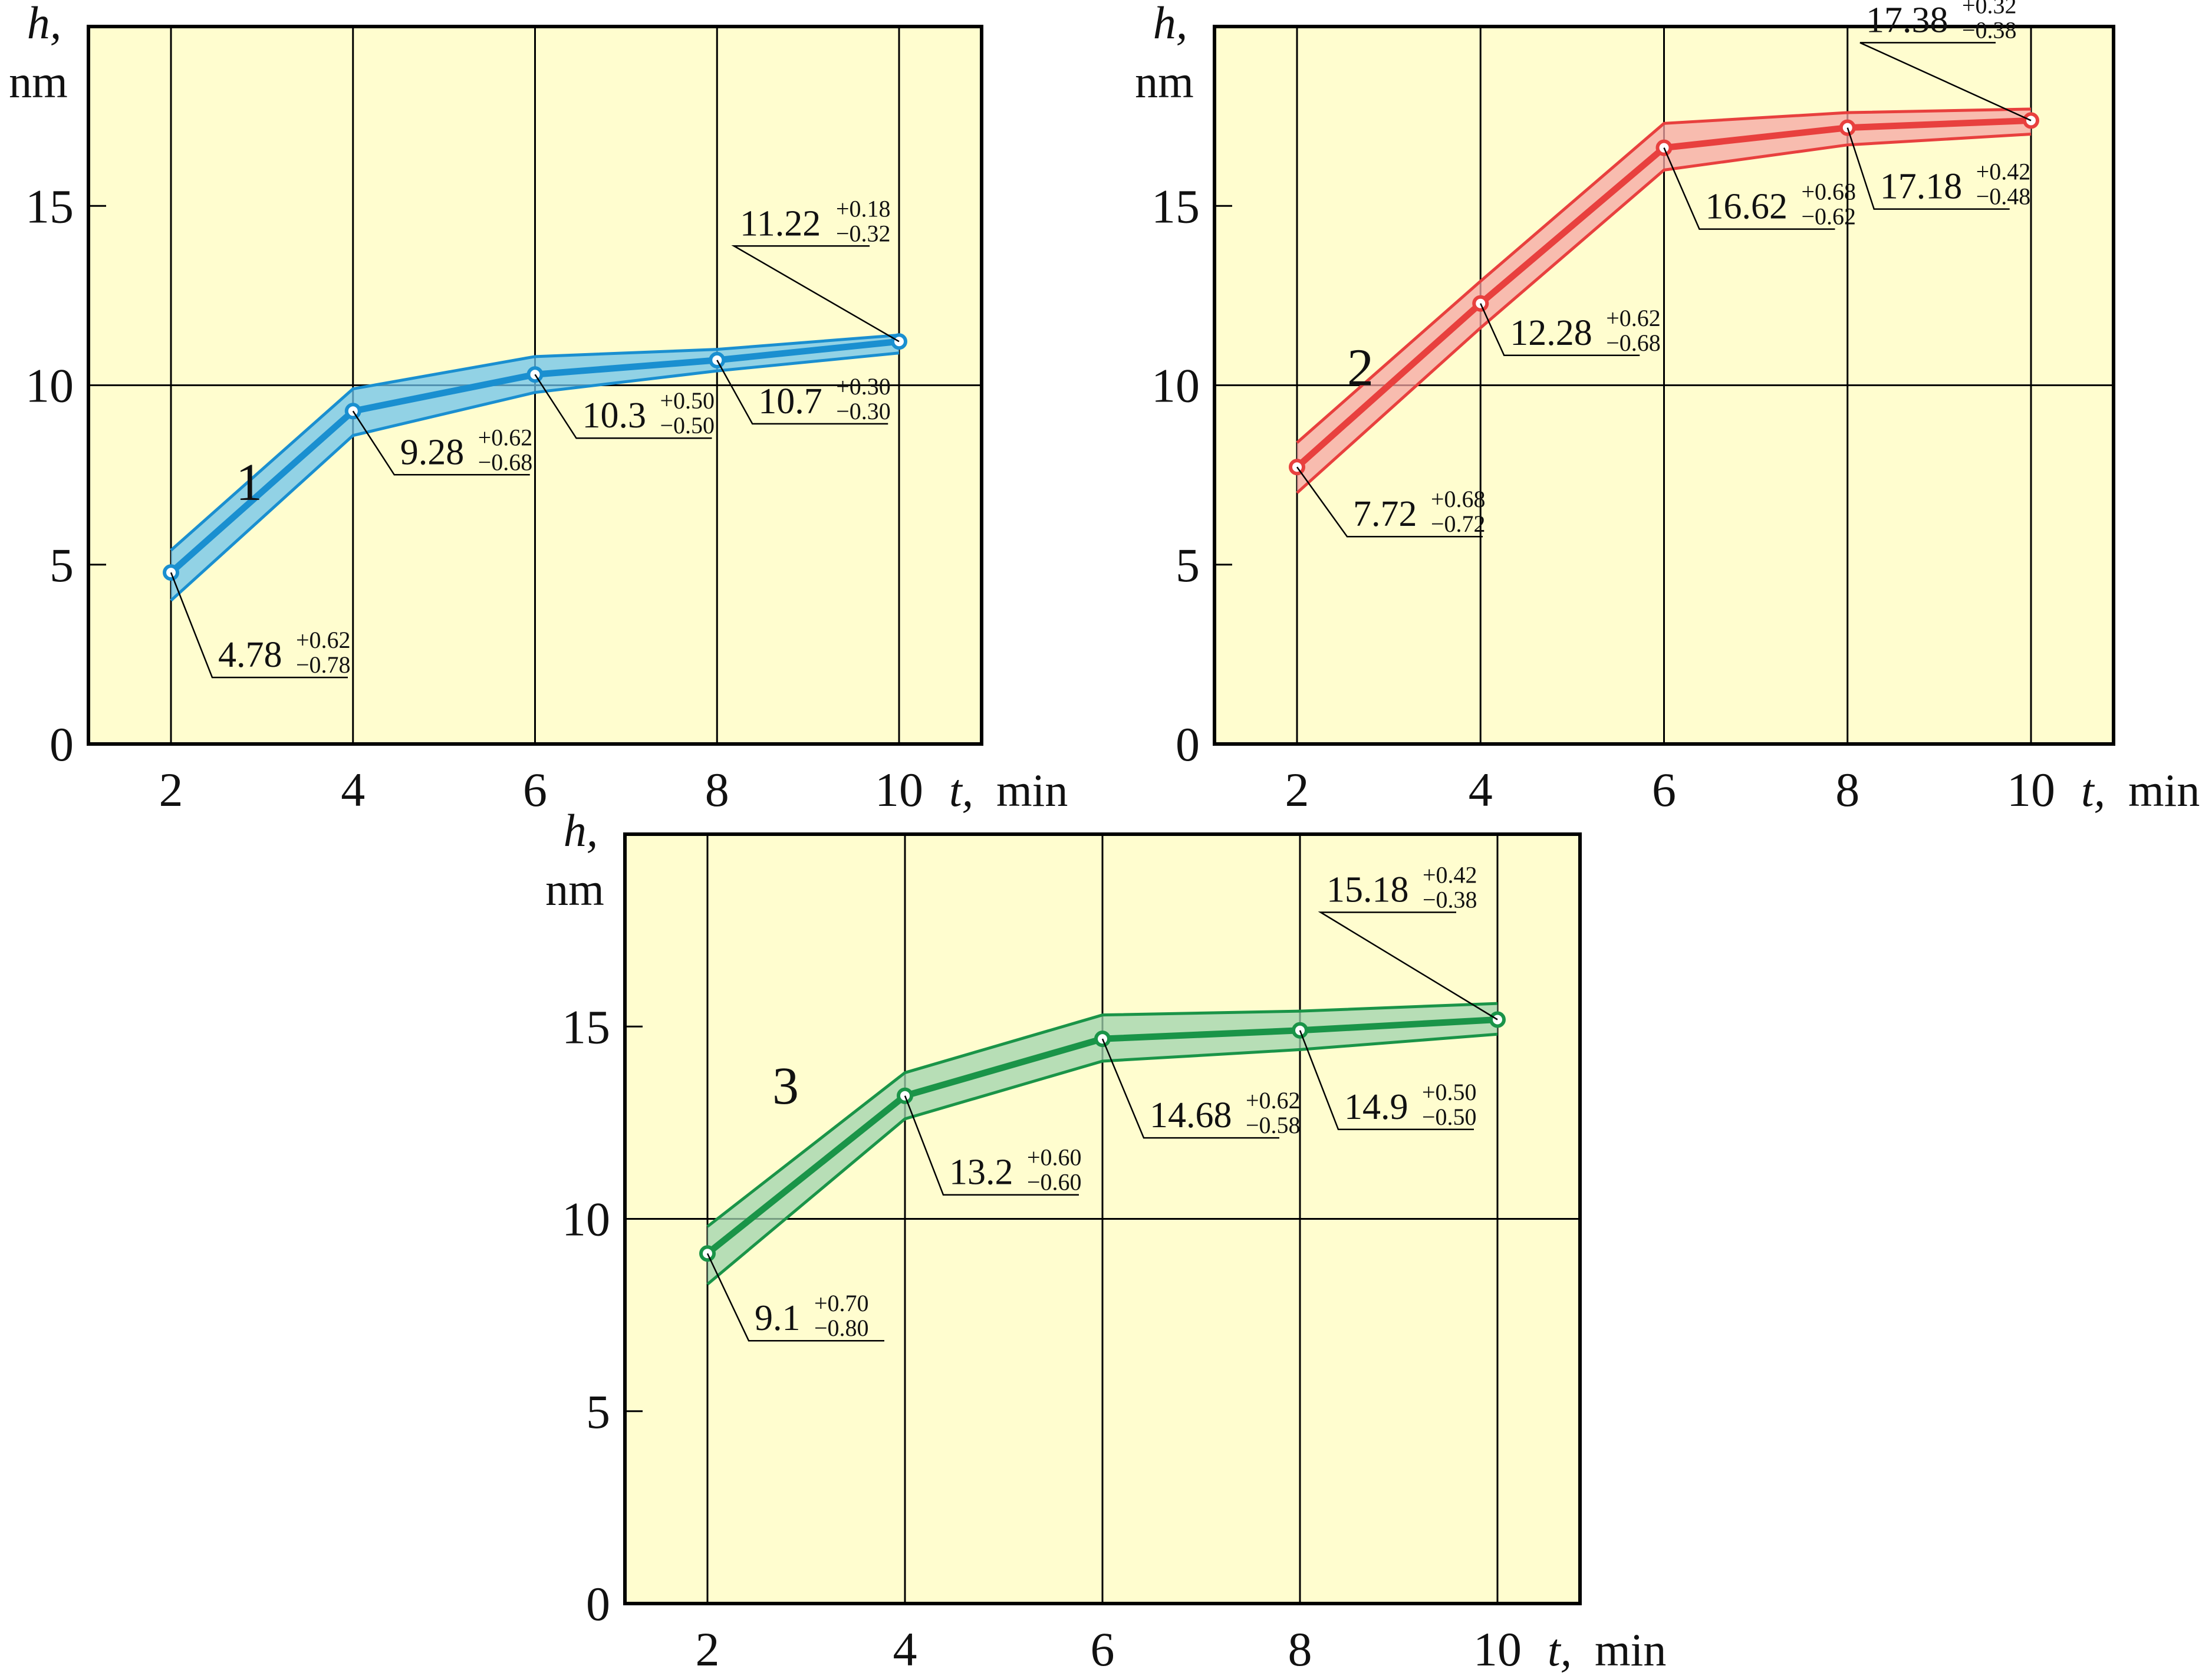 Image resolution: width=2212 pixels, height=1679 pixels. Describe the element at coordinates (863, 411) in the screenshot. I see `data-label-minus: −0.30` at that location.